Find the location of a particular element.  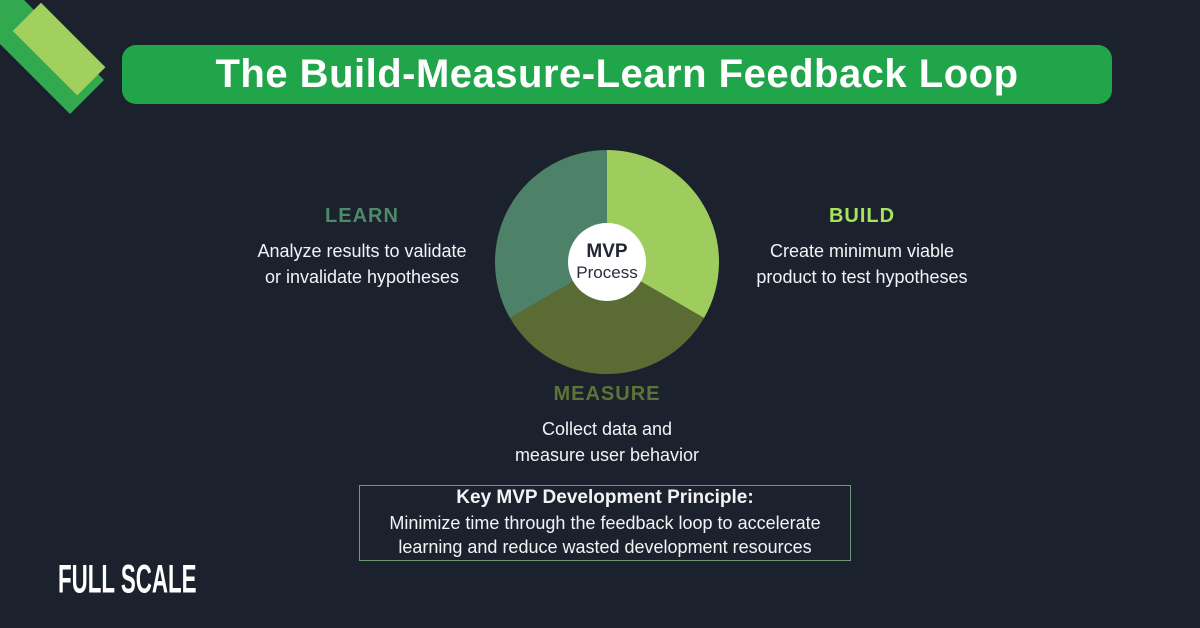

segment-desc-learn-line2: or invalidate hypotheses is located at coordinates (362, 277).